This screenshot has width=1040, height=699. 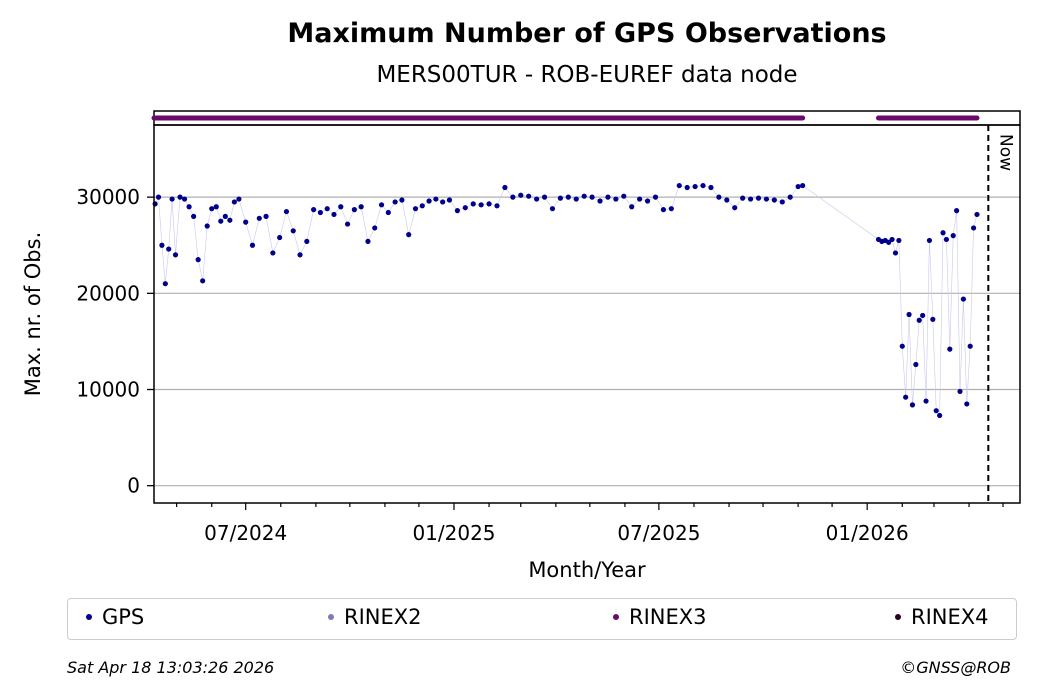 What do you see at coordinates (133, 486) in the screenshot?
I see `y-tick-label: 0` at bounding box center [133, 486].